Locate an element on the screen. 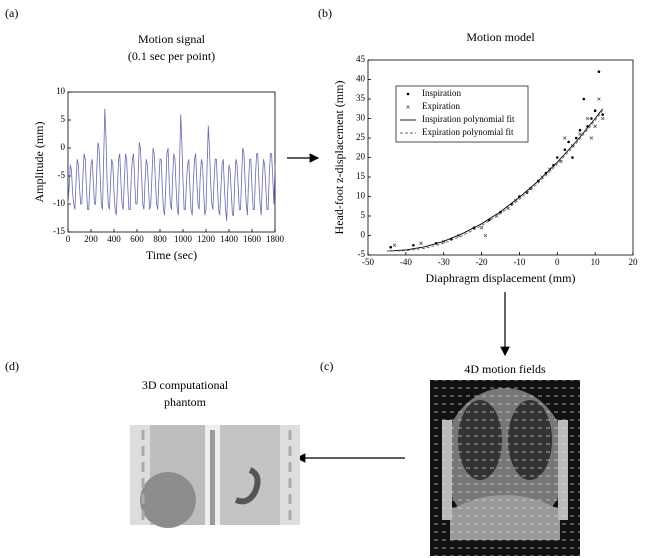  y-tick-label: -15 is located at coordinates (59, 231).